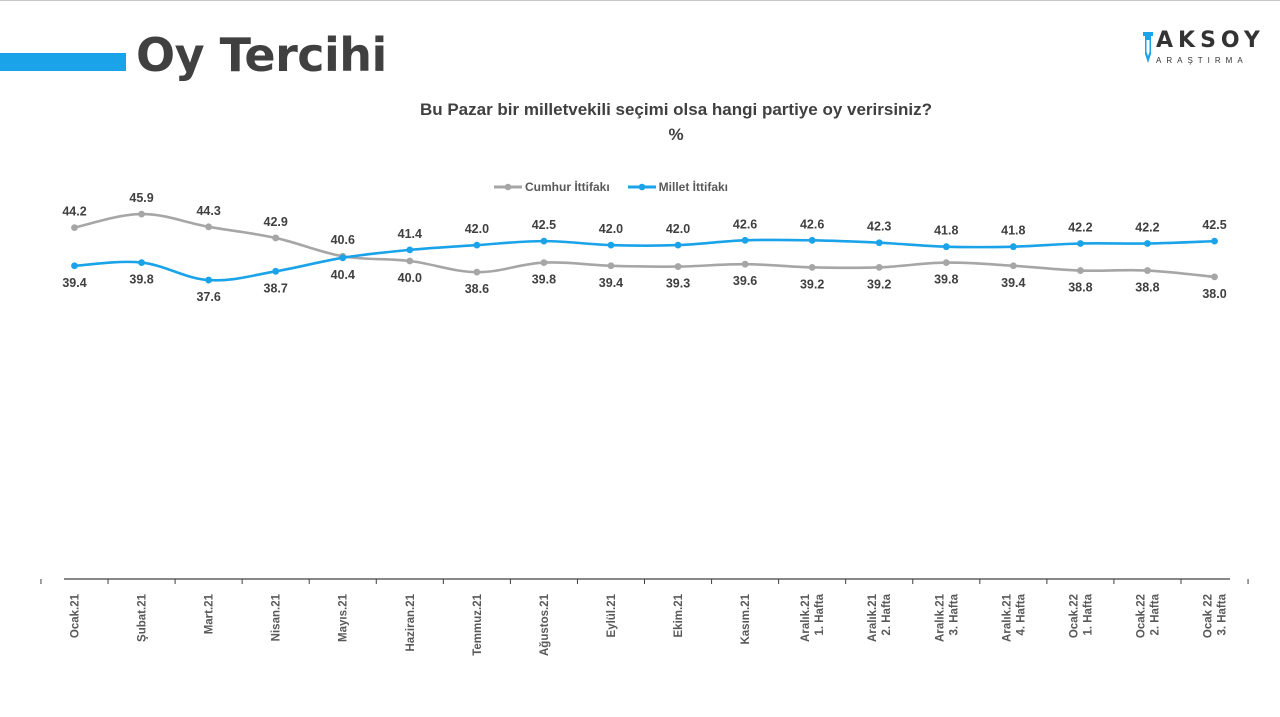 This screenshot has height=717, width=1280. What do you see at coordinates (1209, 616) in the screenshot?
I see `x-tick-label-line: Ocak 22` at bounding box center [1209, 616].